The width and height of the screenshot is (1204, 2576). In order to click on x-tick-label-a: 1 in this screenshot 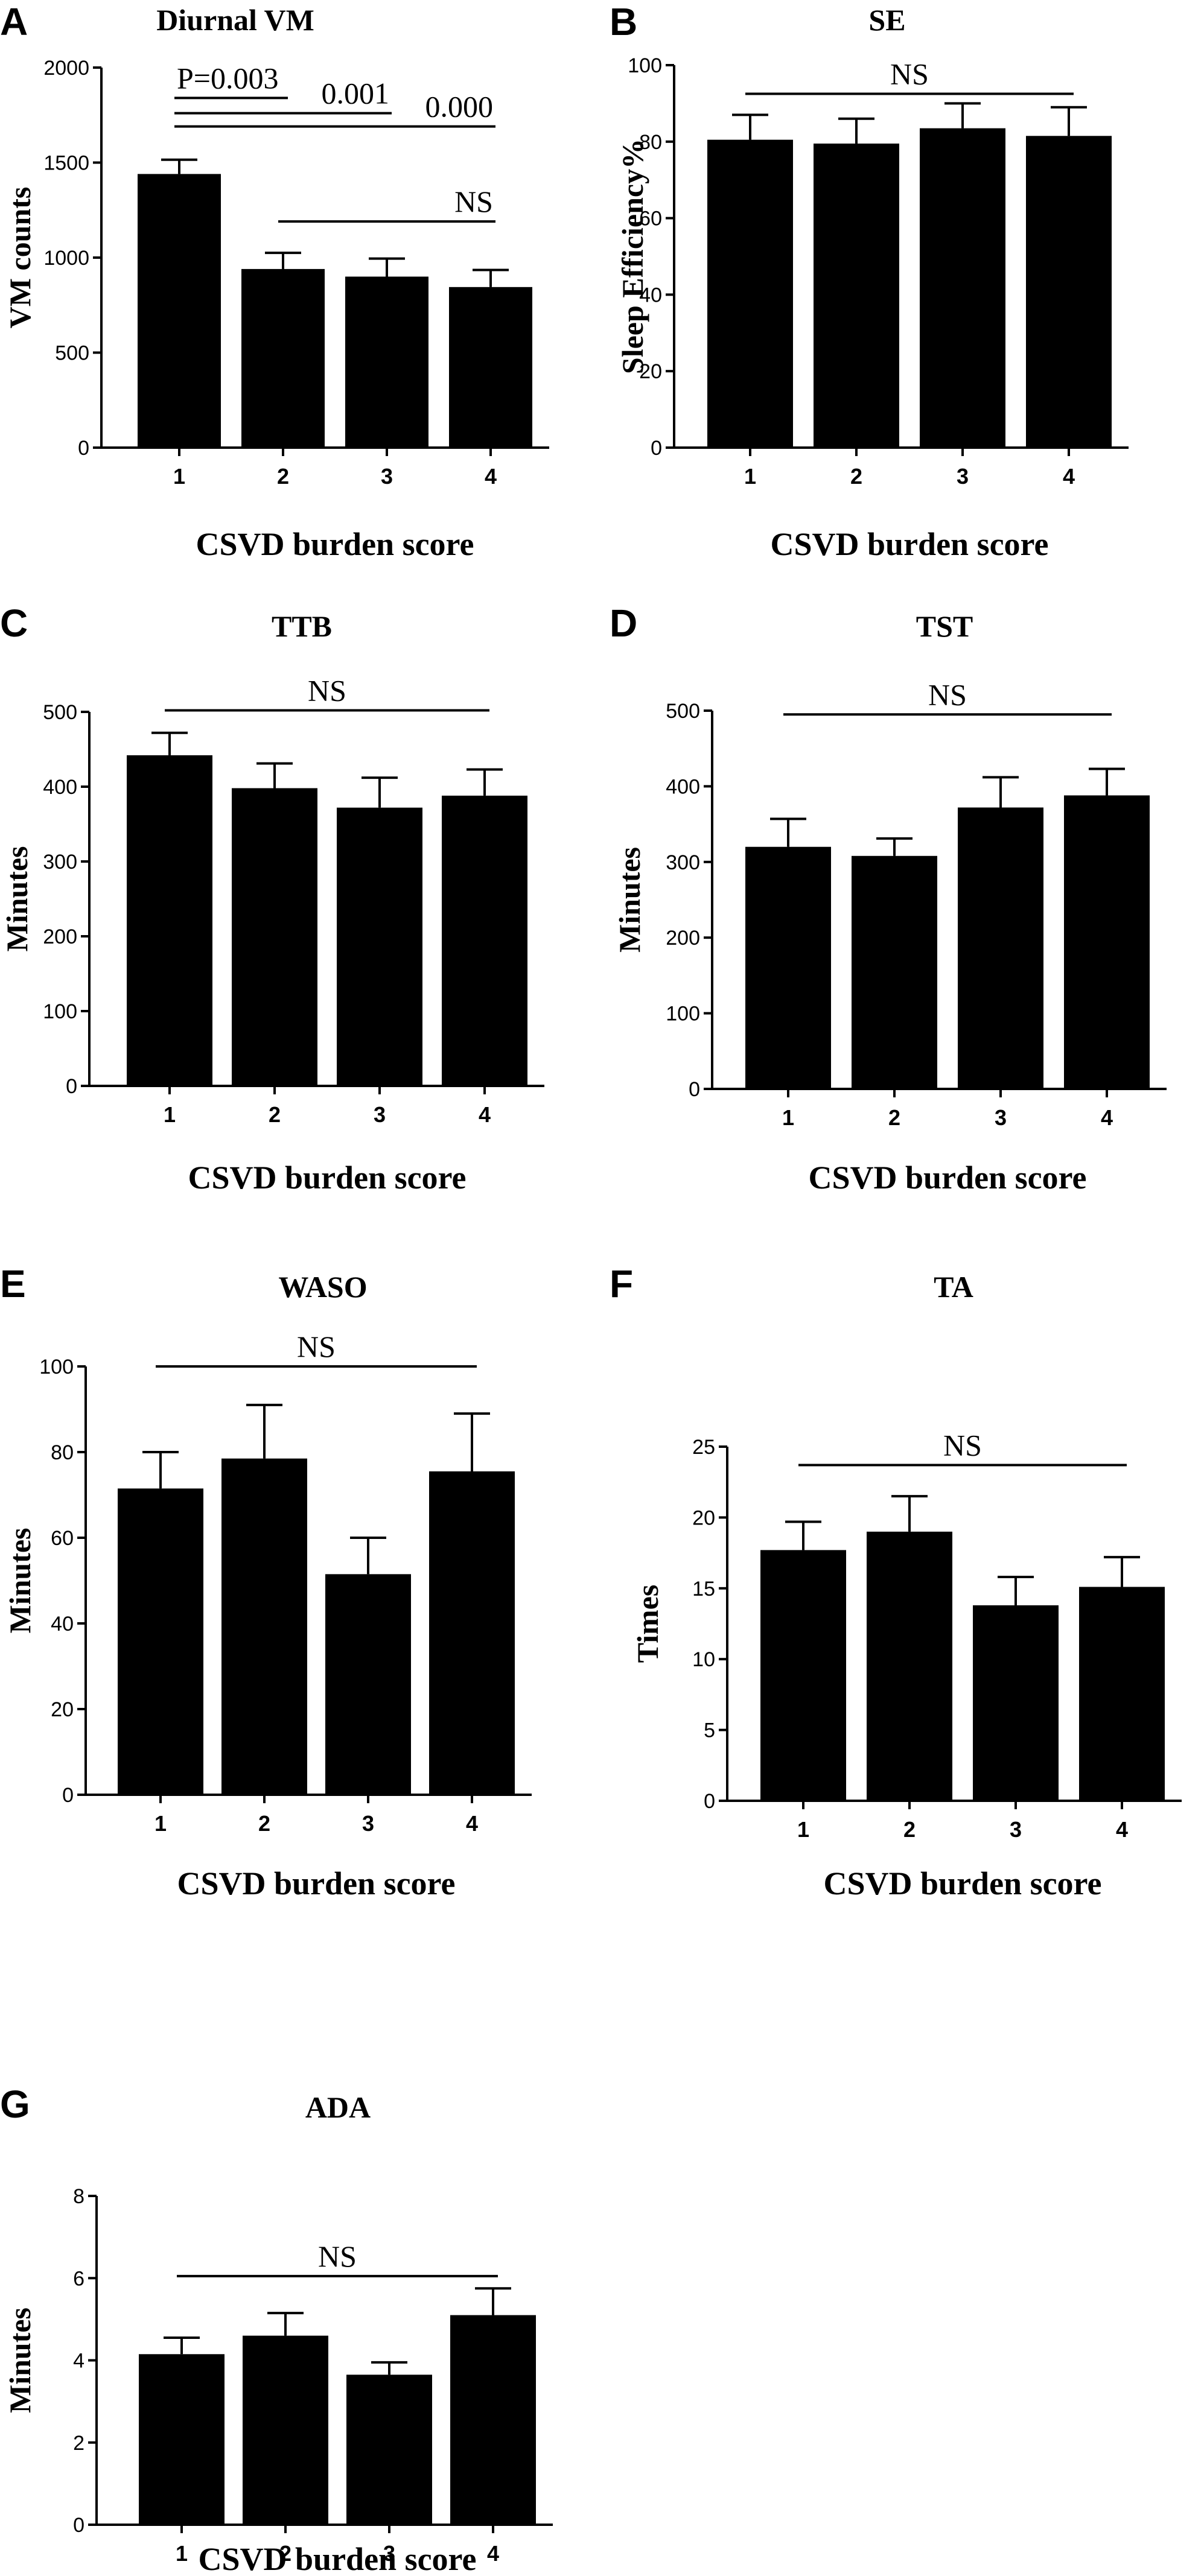, I will do `click(179, 477)`.